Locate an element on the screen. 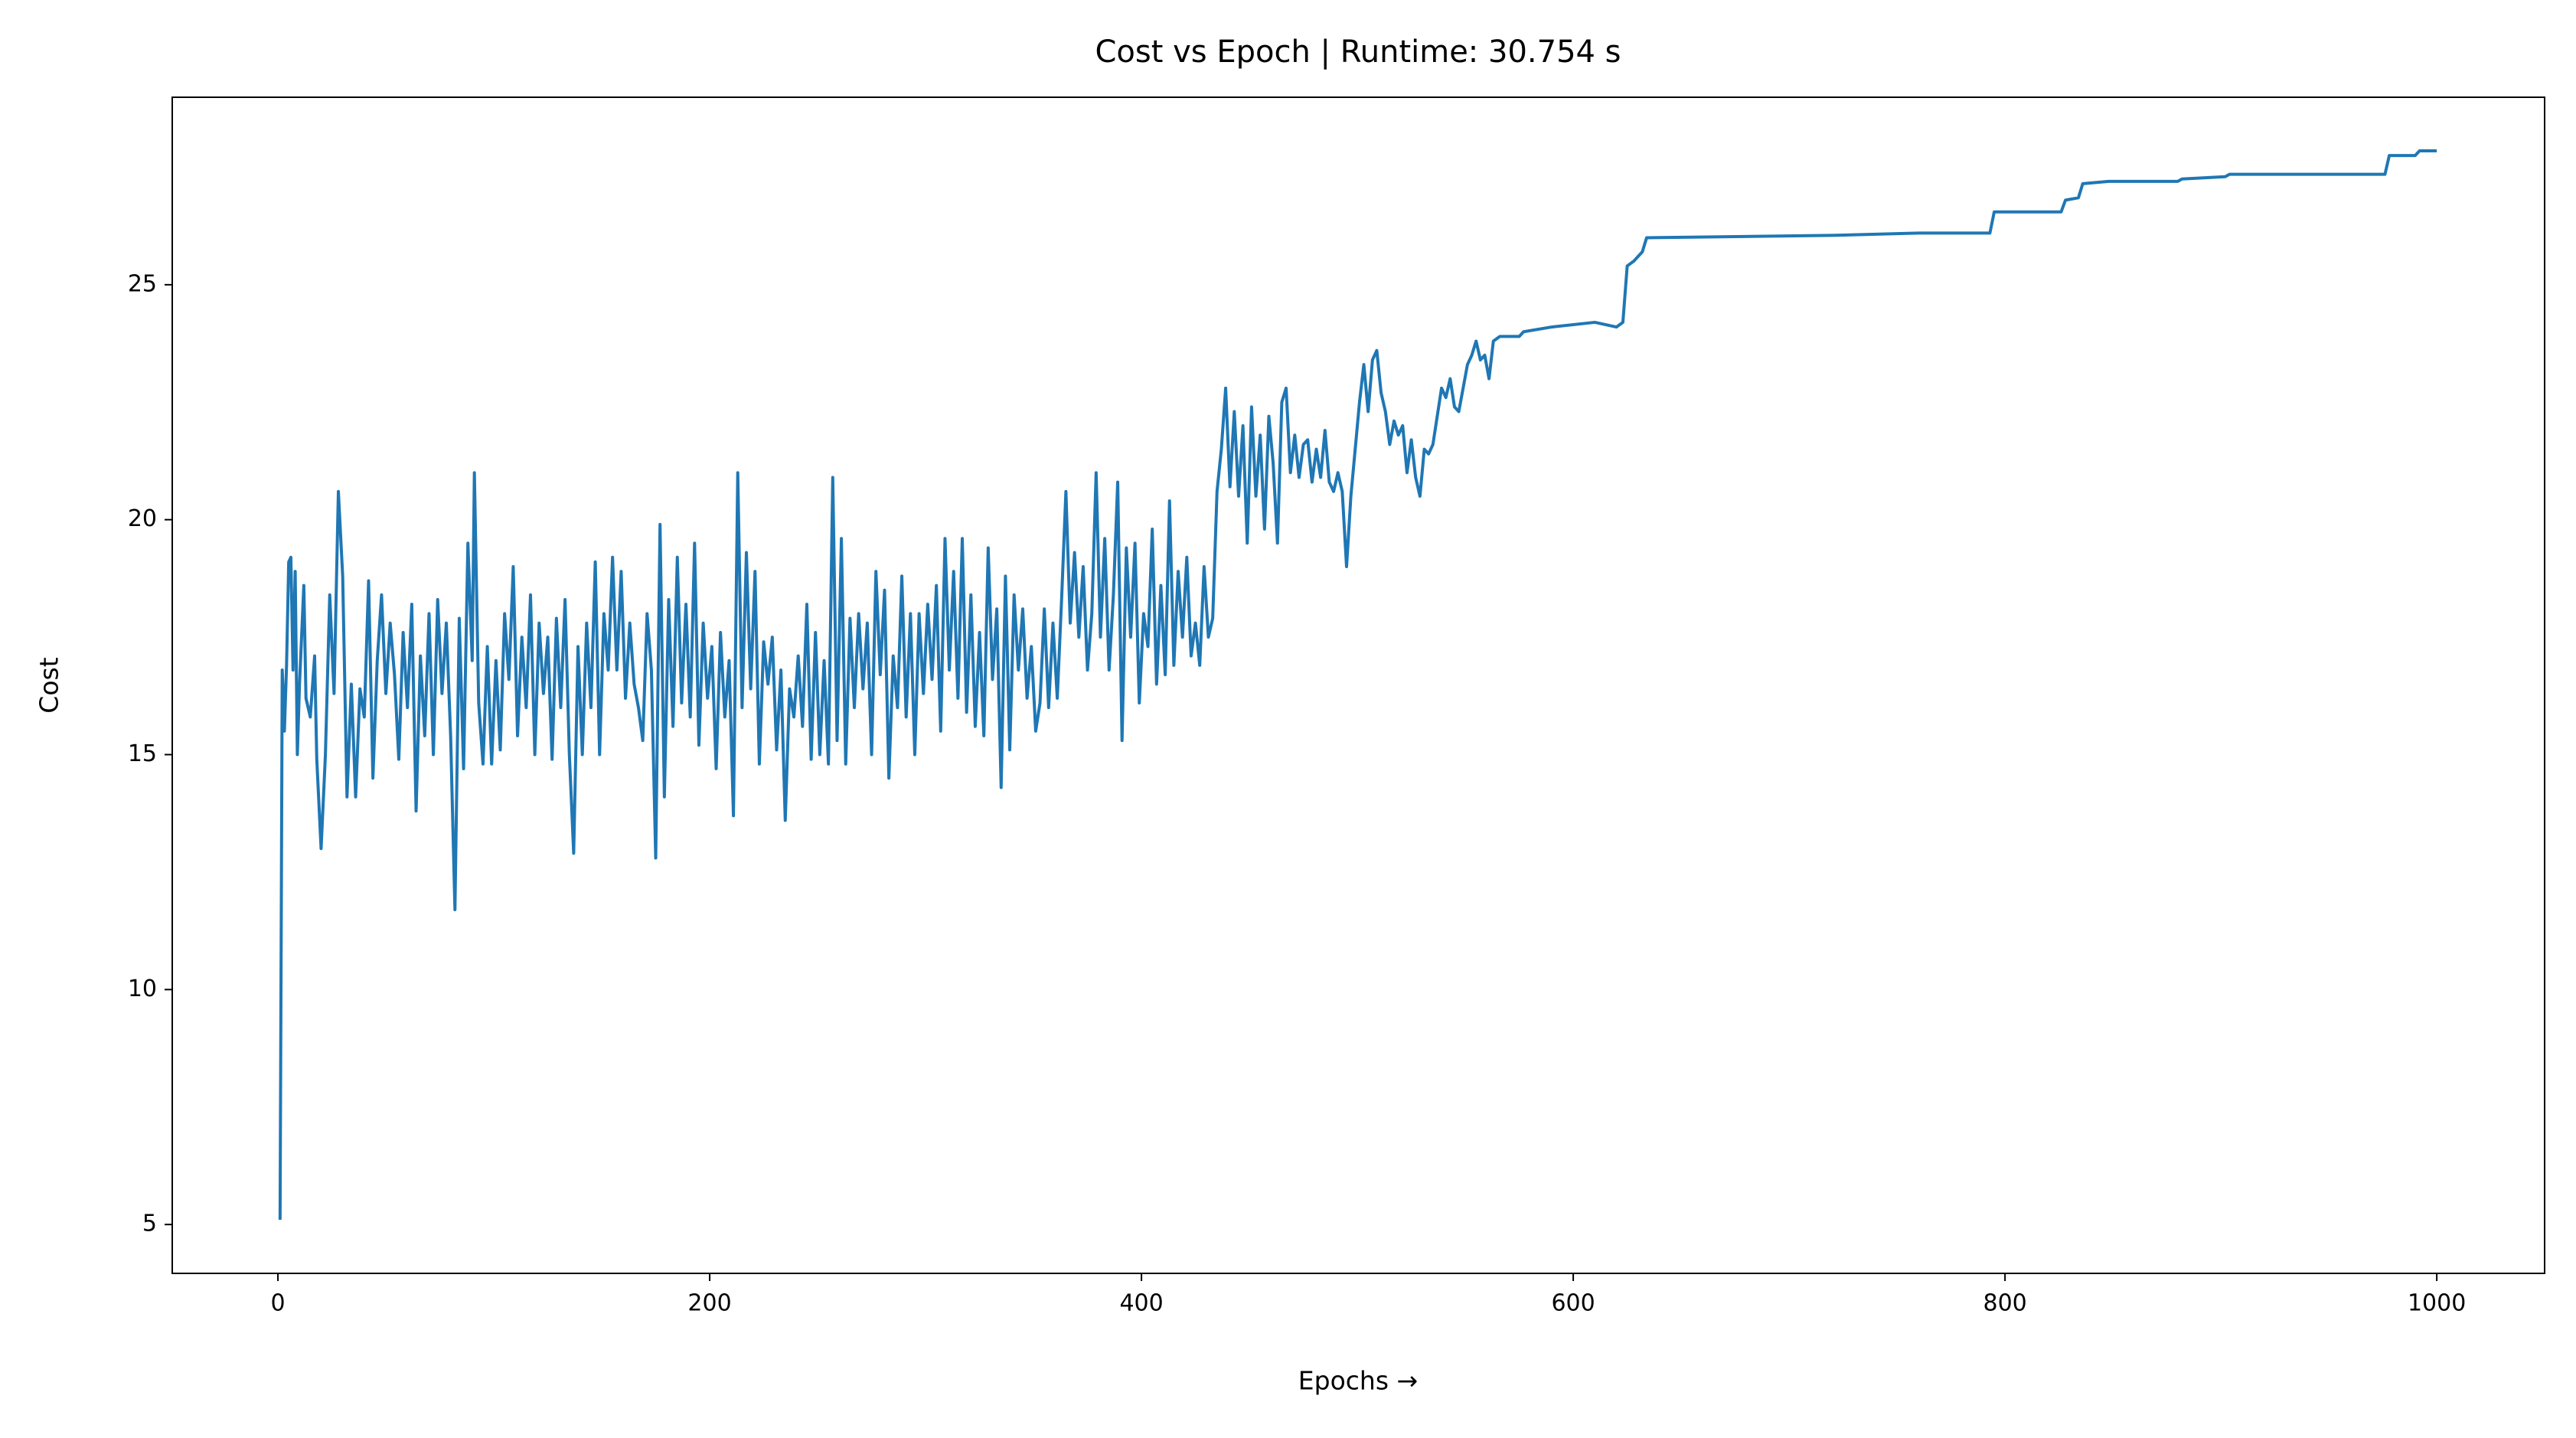  chart-title: Cost vs Epoch | Runtime: 30.754 s is located at coordinates (1358, 52).